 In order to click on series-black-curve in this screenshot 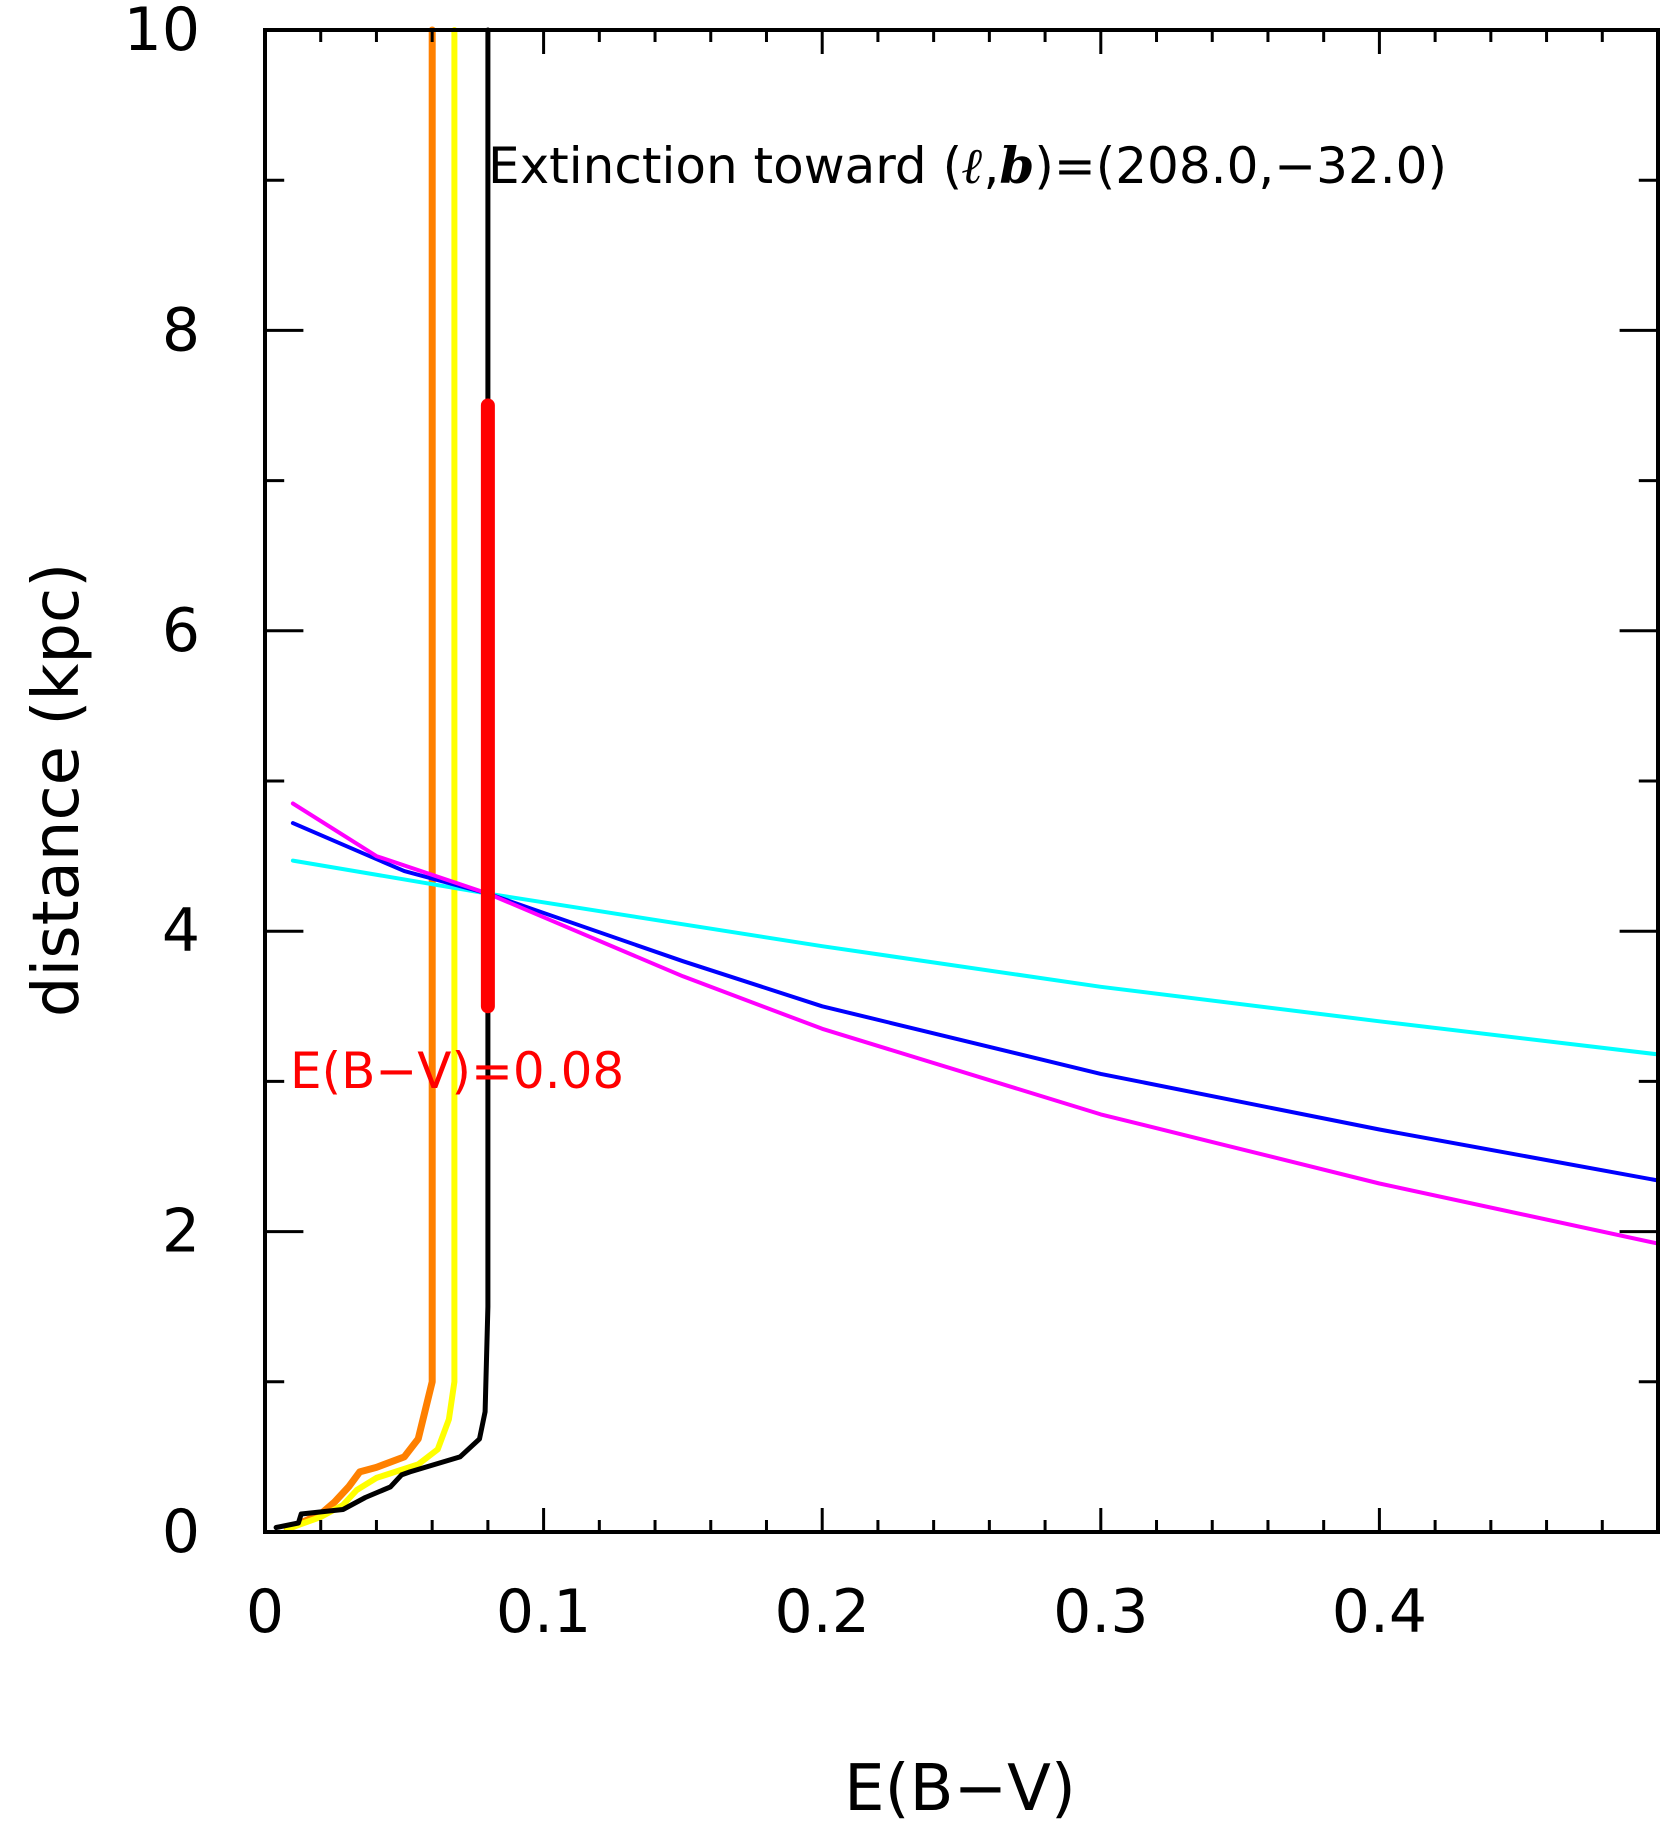, I will do `click(382, 778)`.